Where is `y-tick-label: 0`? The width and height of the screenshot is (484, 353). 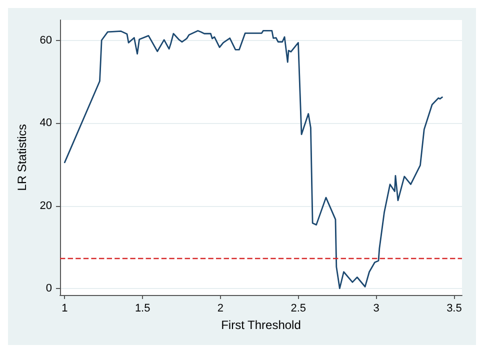
y-tick-label: 0 is located at coordinates (49, 288).